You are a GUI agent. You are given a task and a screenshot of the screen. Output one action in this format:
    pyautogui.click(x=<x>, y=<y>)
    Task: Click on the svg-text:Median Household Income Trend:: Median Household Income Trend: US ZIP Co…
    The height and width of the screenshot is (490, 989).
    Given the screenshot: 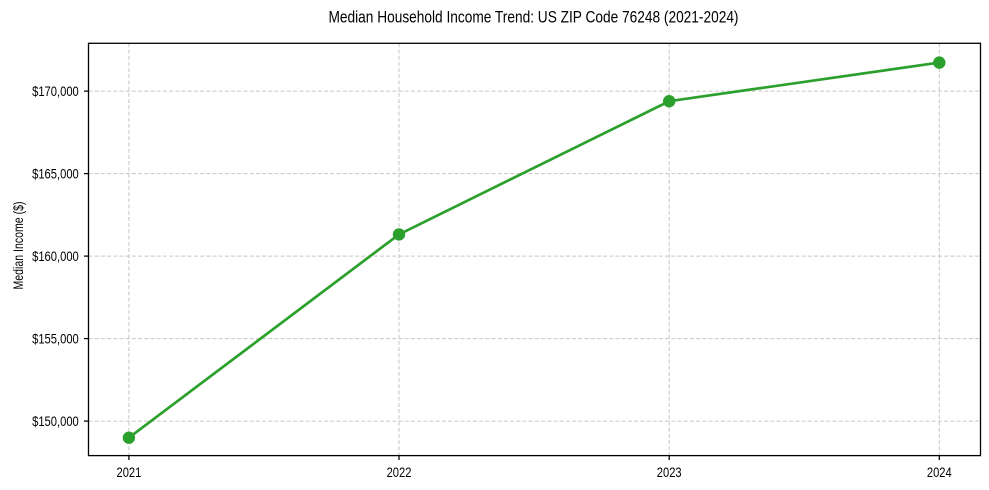 What is the action you would take?
    pyautogui.click(x=534, y=17)
    